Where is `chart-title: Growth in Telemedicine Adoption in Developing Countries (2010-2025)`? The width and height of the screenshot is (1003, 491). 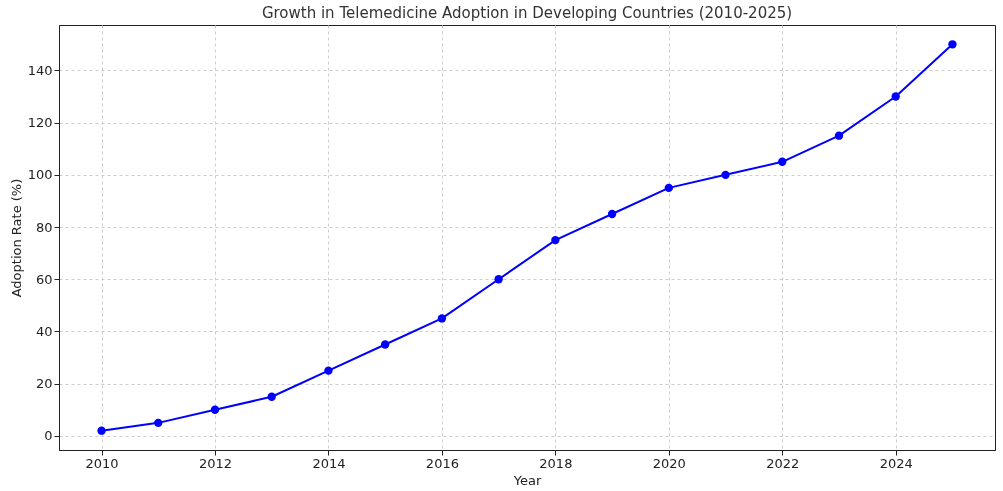
chart-title: Growth in Telemedicine Adoption in Developing Countries (2010-2025) is located at coordinates (527, 13).